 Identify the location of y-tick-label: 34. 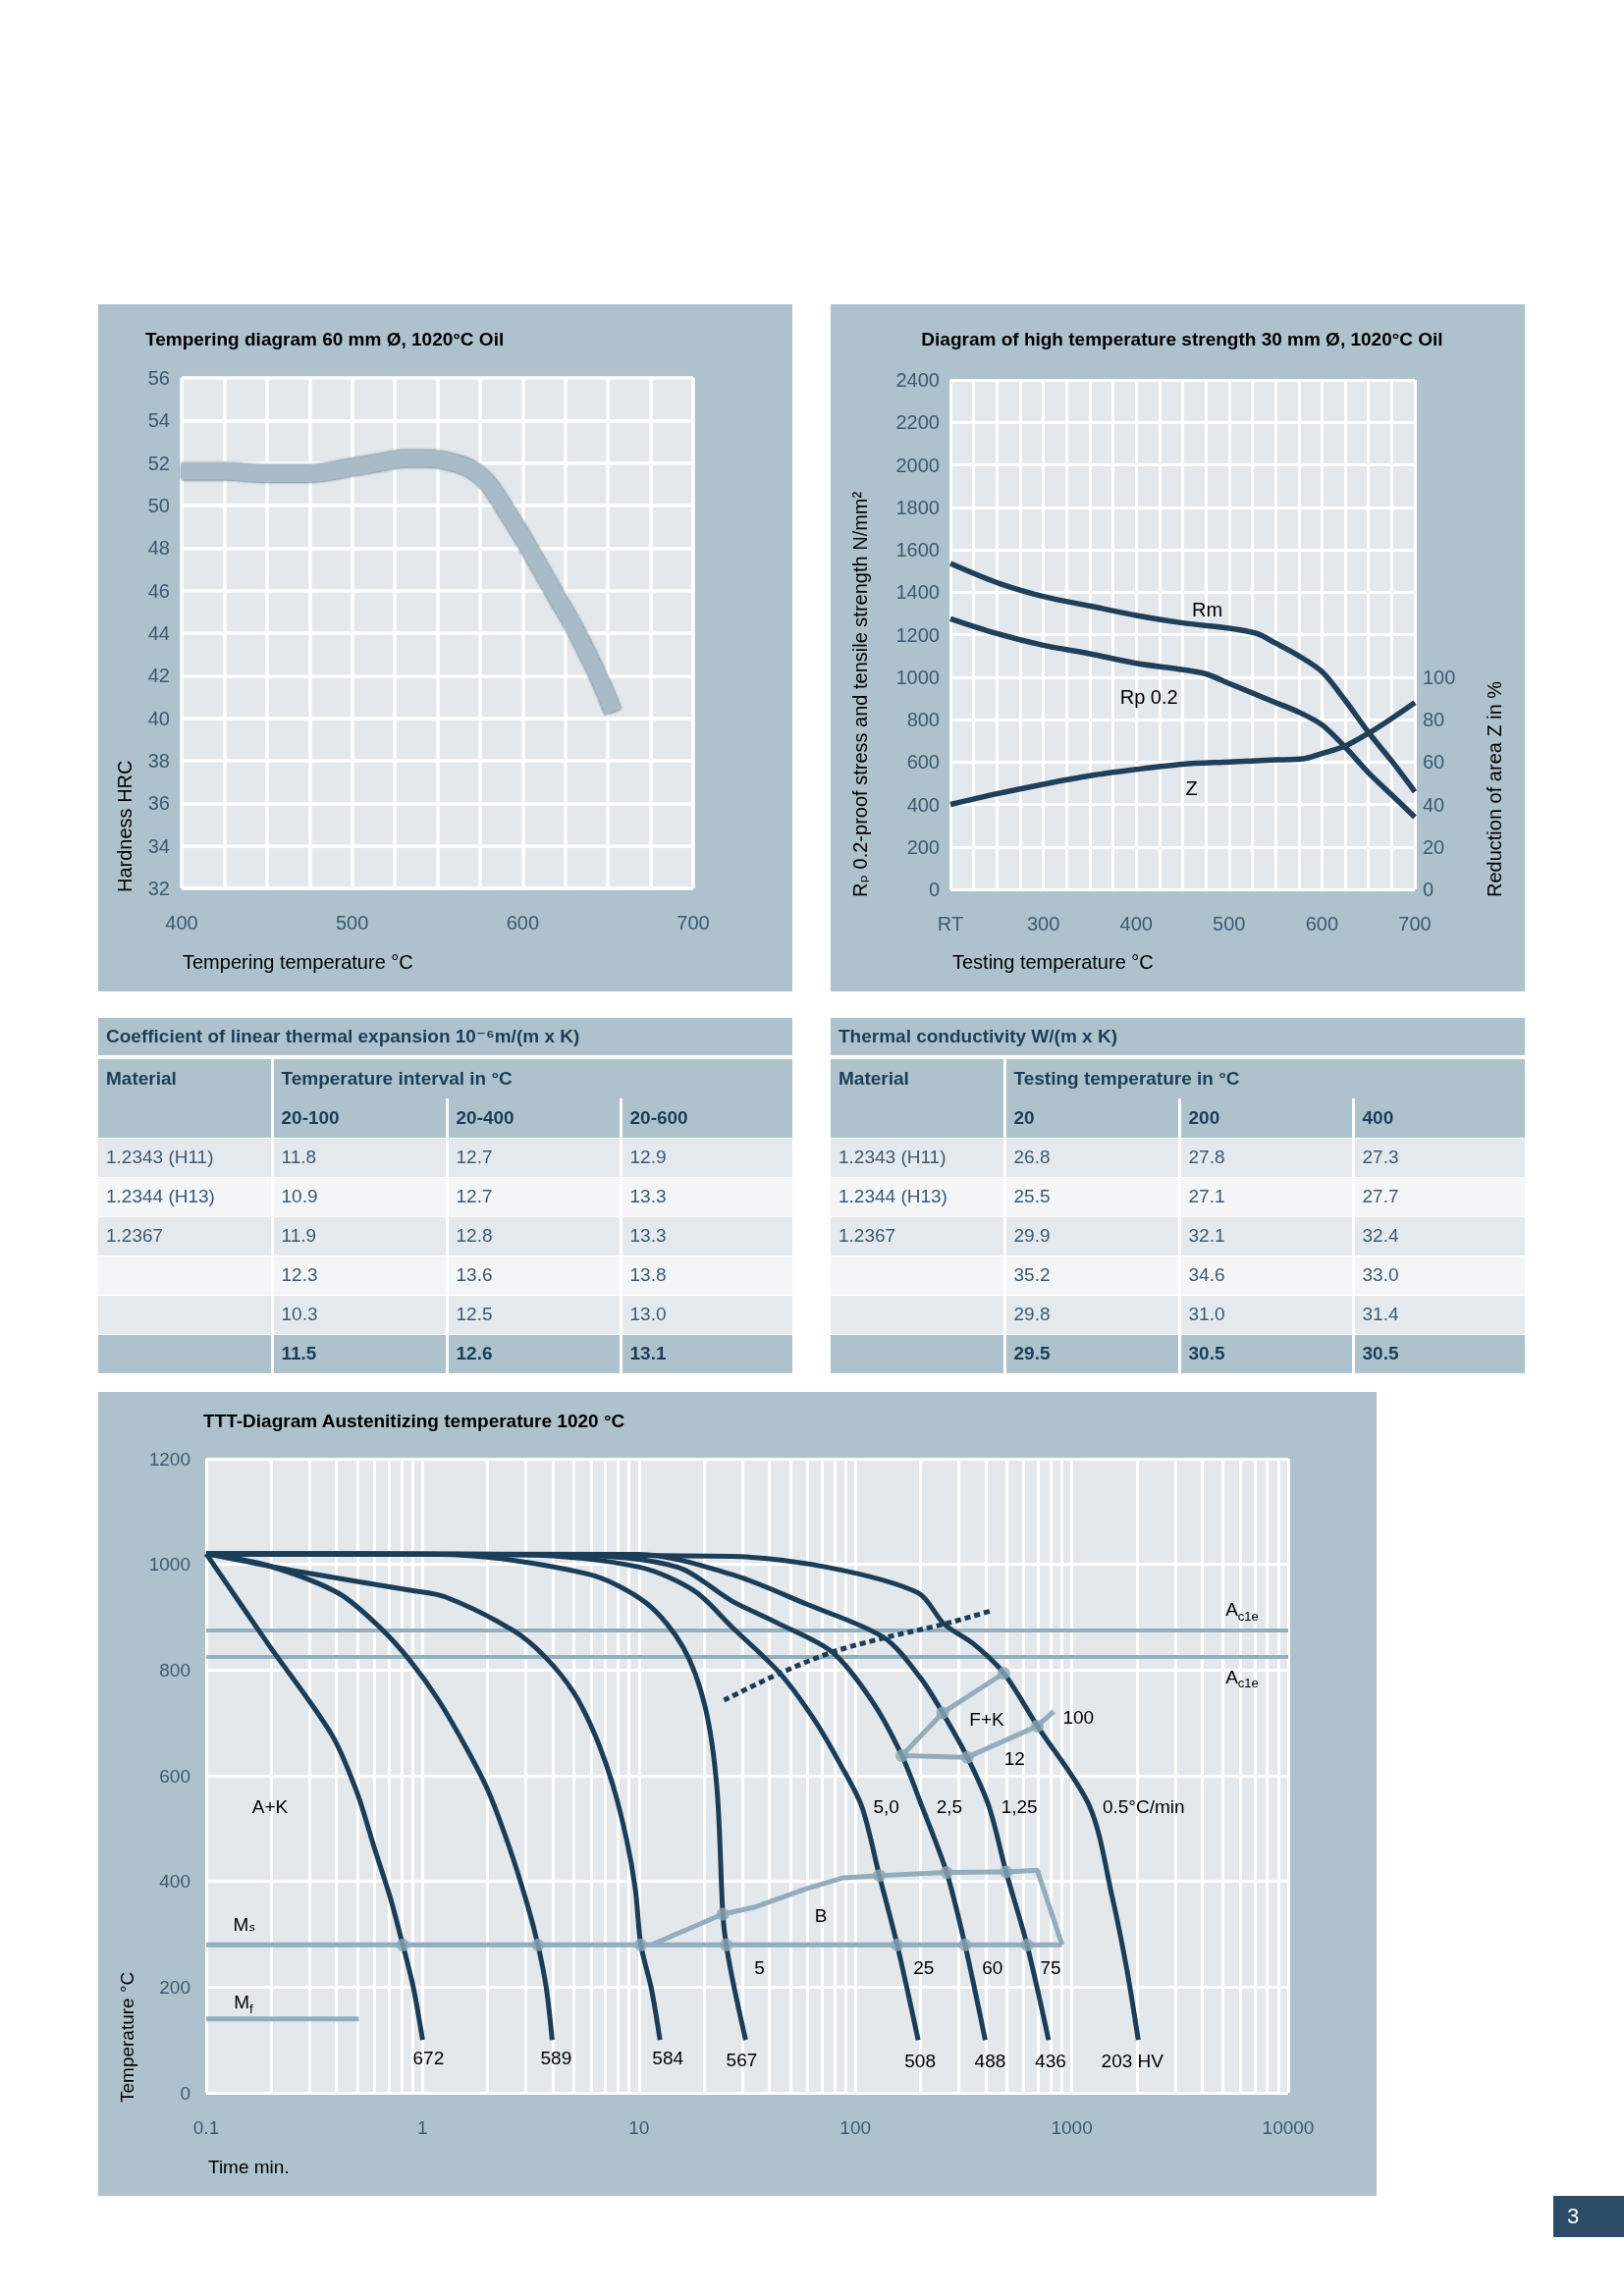
(158, 846).